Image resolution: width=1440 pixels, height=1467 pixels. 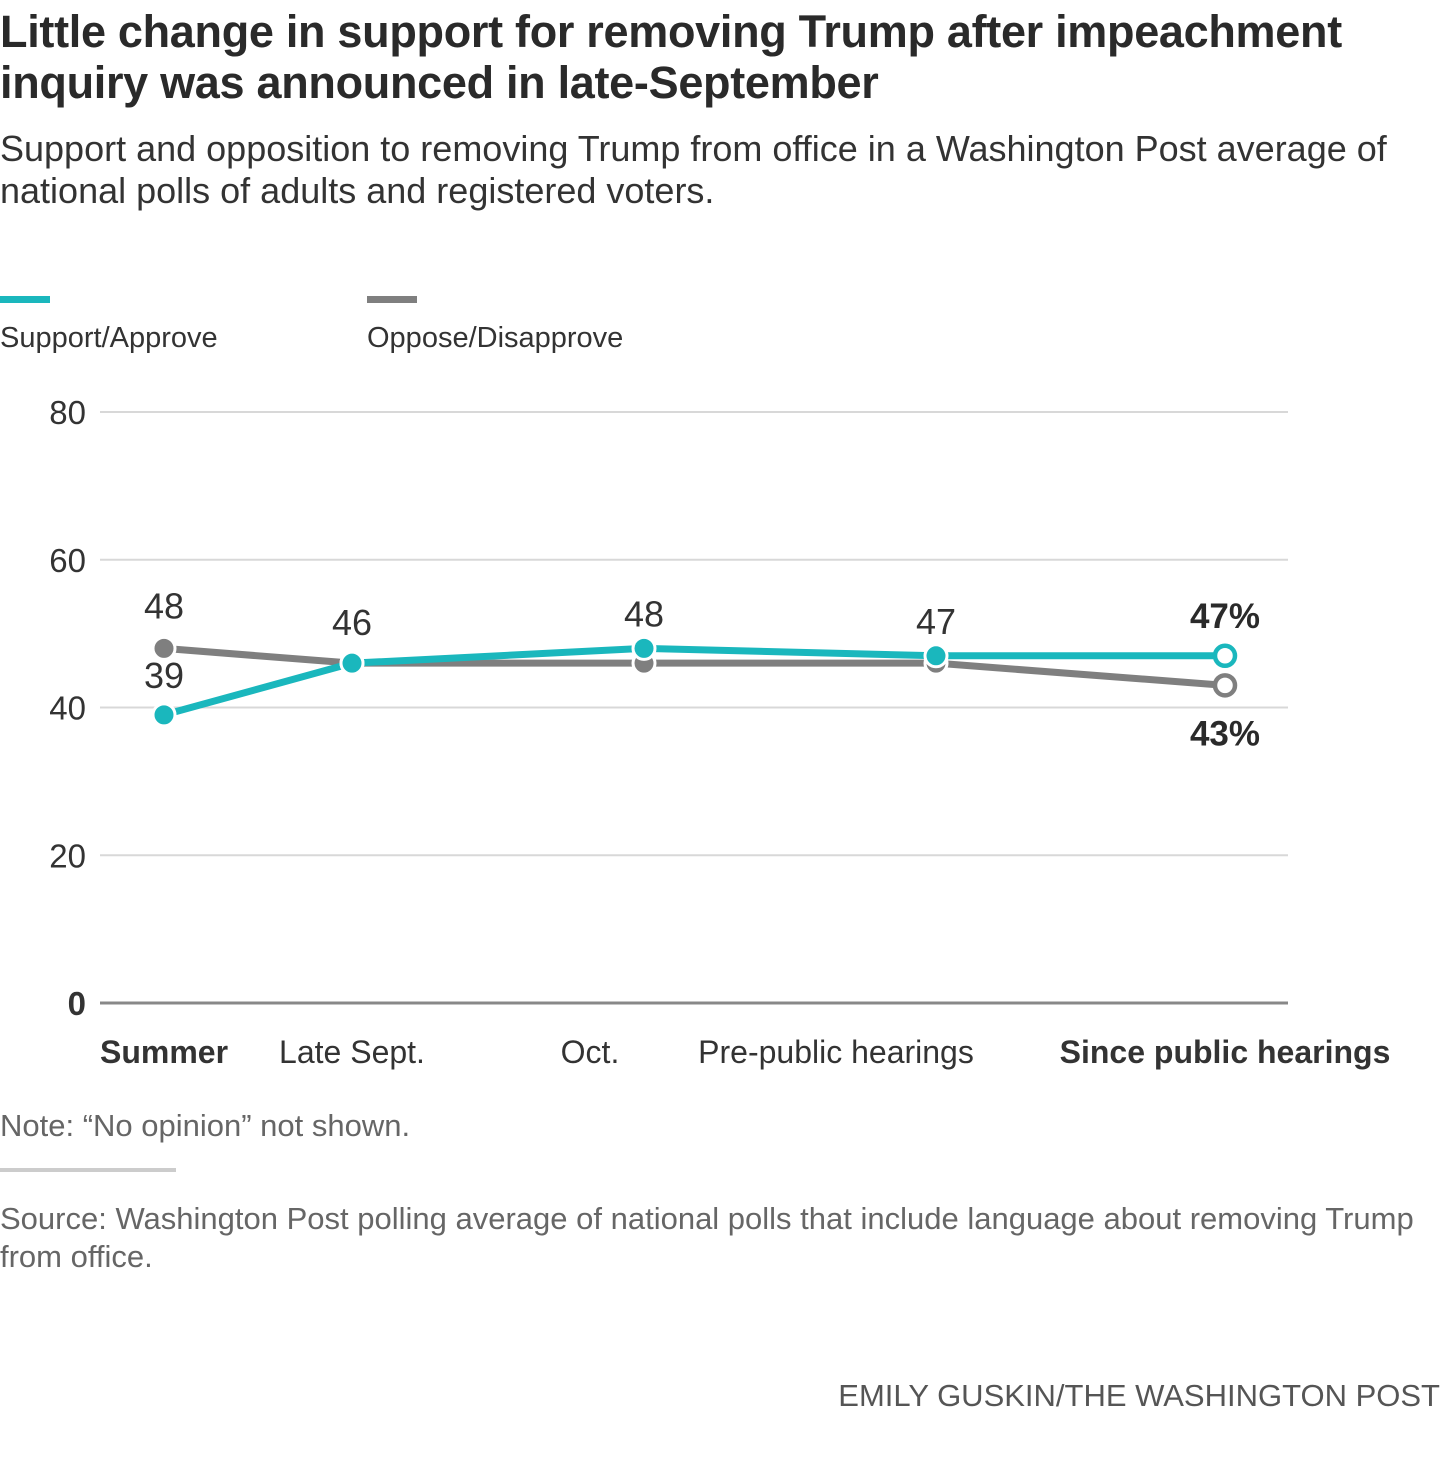 I want to click on y-tick-label: 60, so click(x=67, y=560).